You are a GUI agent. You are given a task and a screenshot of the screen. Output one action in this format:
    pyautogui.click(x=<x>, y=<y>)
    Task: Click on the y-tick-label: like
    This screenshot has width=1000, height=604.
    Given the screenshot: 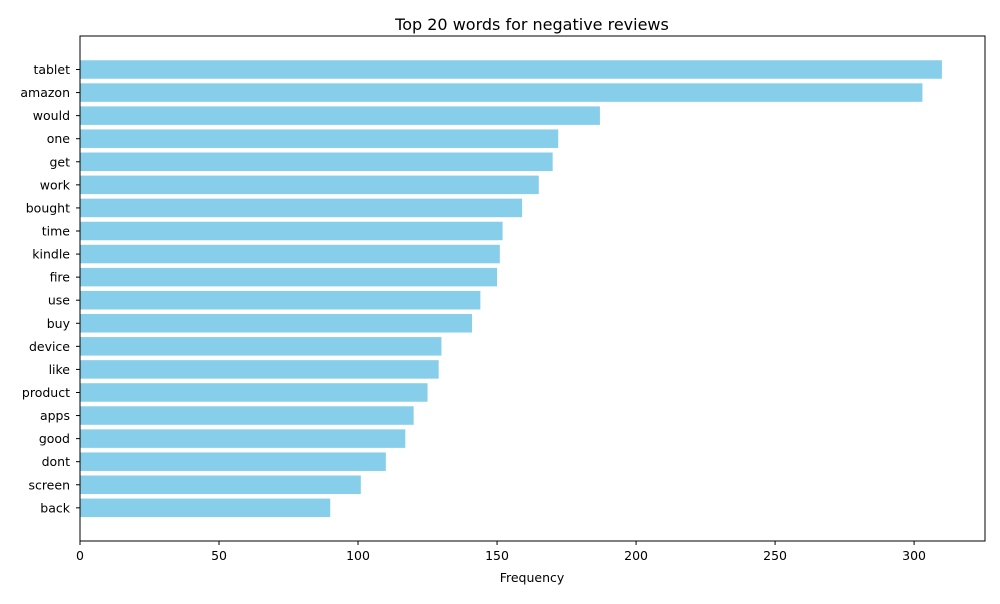 What is the action you would take?
    pyautogui.click(x=60, y=369)
    